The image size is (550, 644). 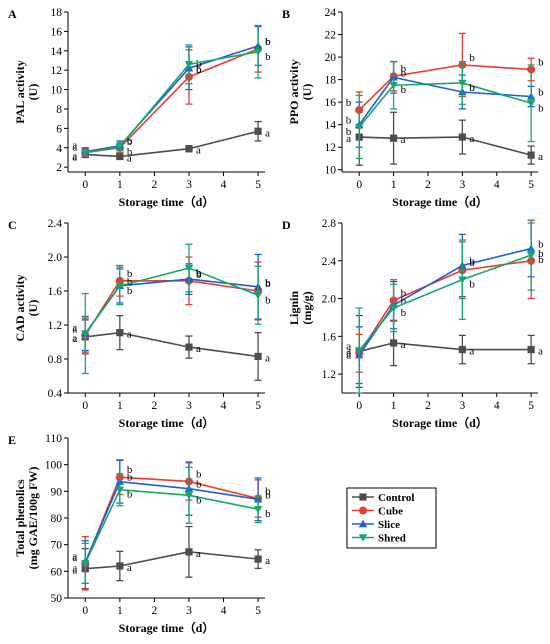 I want to click on y-tick-label: 22, so click(x=331, y=36).